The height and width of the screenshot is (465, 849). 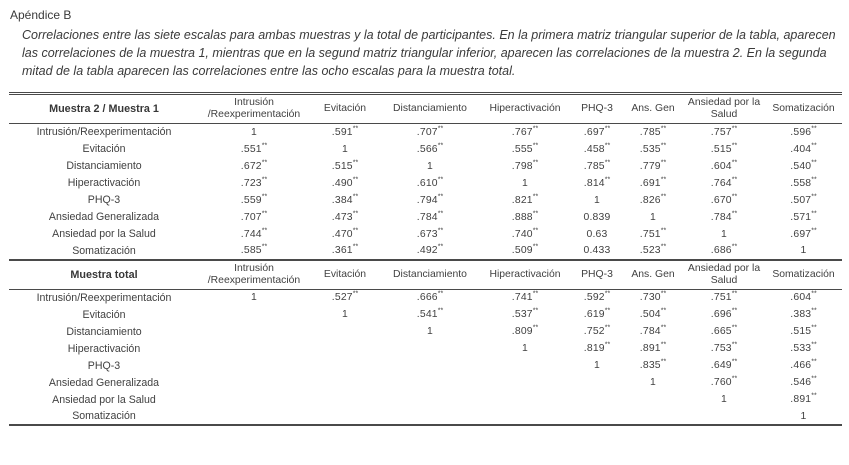 I want to click on correlation-cell: .555**, so click(x=525, y=148).